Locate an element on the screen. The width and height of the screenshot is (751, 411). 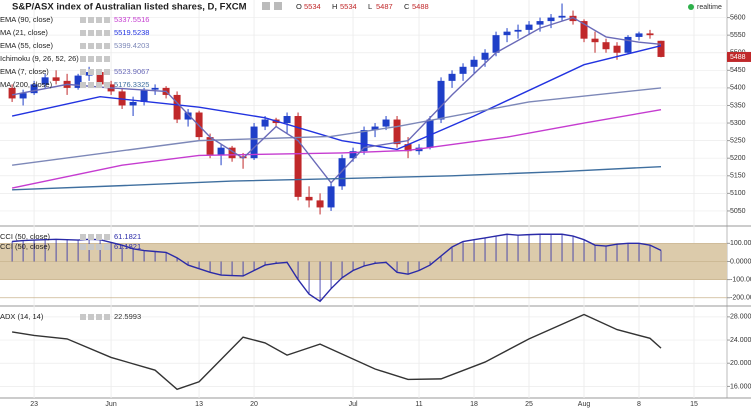
legend-value: 61.1821 is located at coordinates (127, 236).